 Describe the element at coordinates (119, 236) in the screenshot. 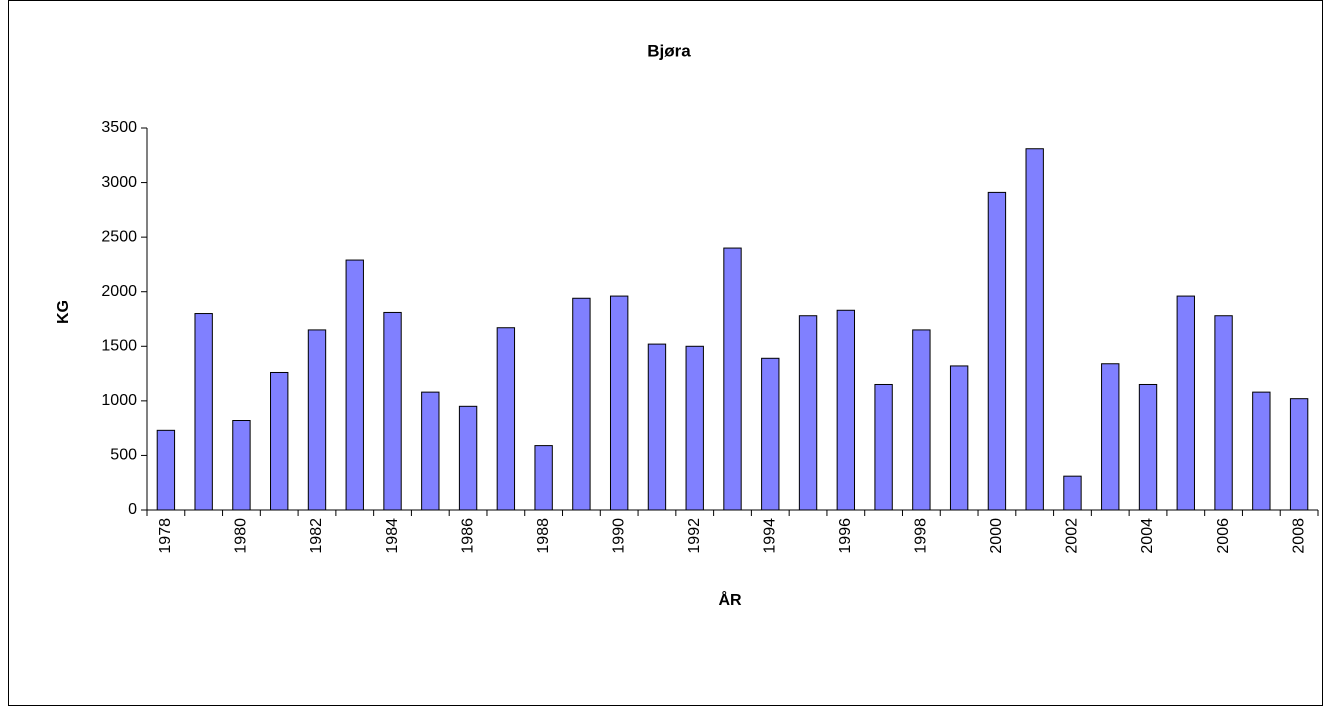

I see `y-tick-label: 2500` at that location.